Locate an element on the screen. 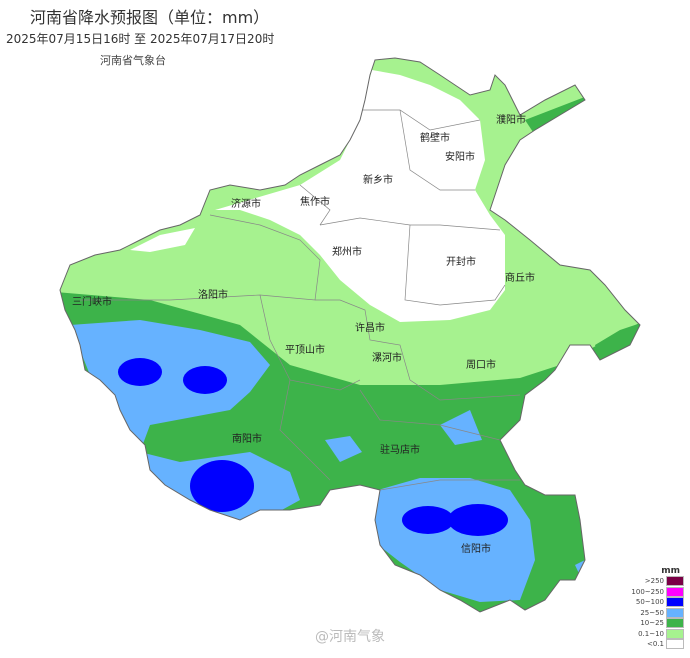  legend-label: <0.1 is located at coordinates (655, 644).